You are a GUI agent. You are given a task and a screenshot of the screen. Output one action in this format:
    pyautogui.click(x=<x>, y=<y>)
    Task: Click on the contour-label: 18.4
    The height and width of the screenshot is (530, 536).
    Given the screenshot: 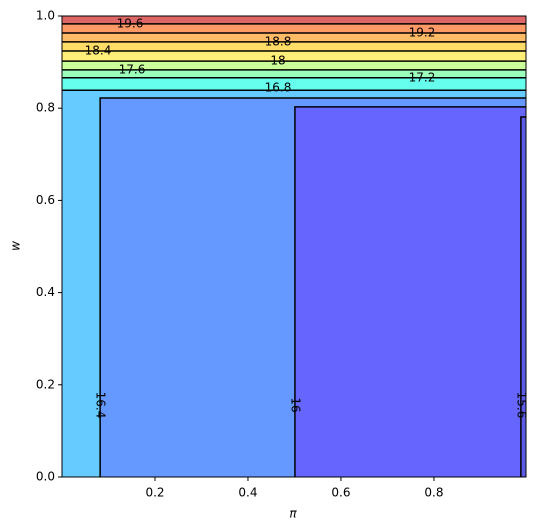 What is the action you would take?
    pyautogui.click(x=98, y=51)
    